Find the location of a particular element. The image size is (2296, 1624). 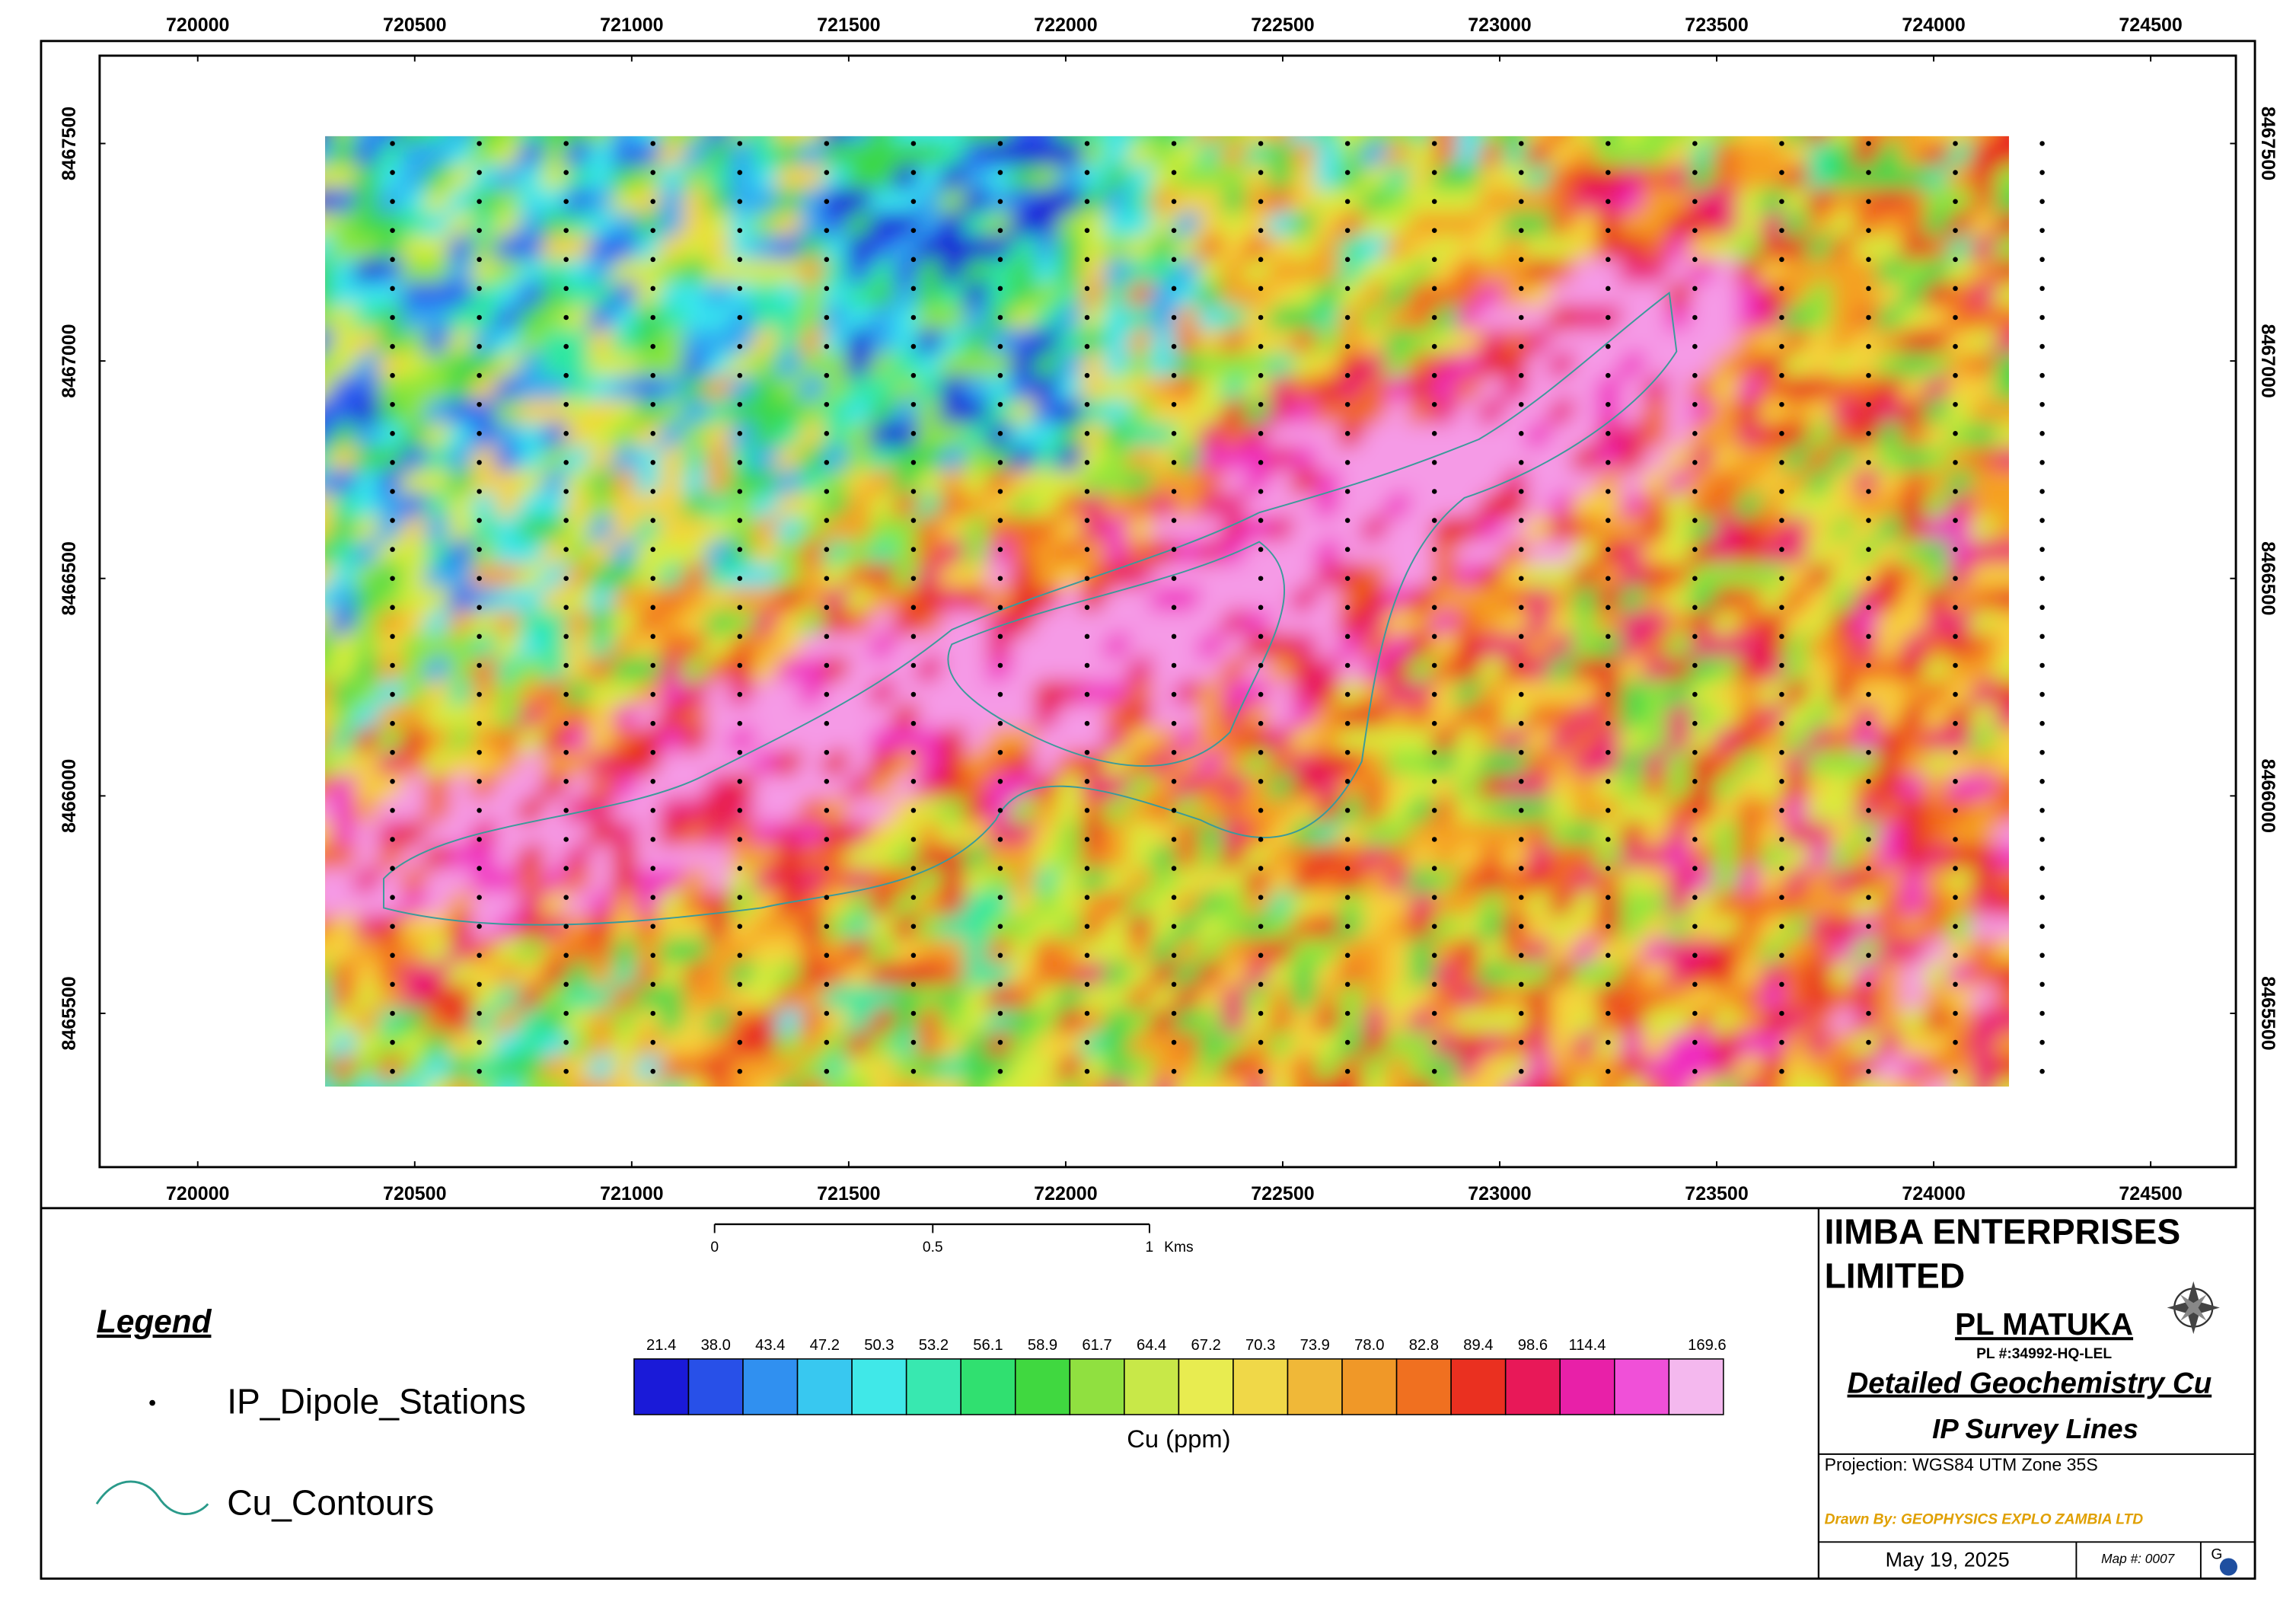

license-number: PL #:34992-HQ-LEL is located at coordinates (2044, 1354).